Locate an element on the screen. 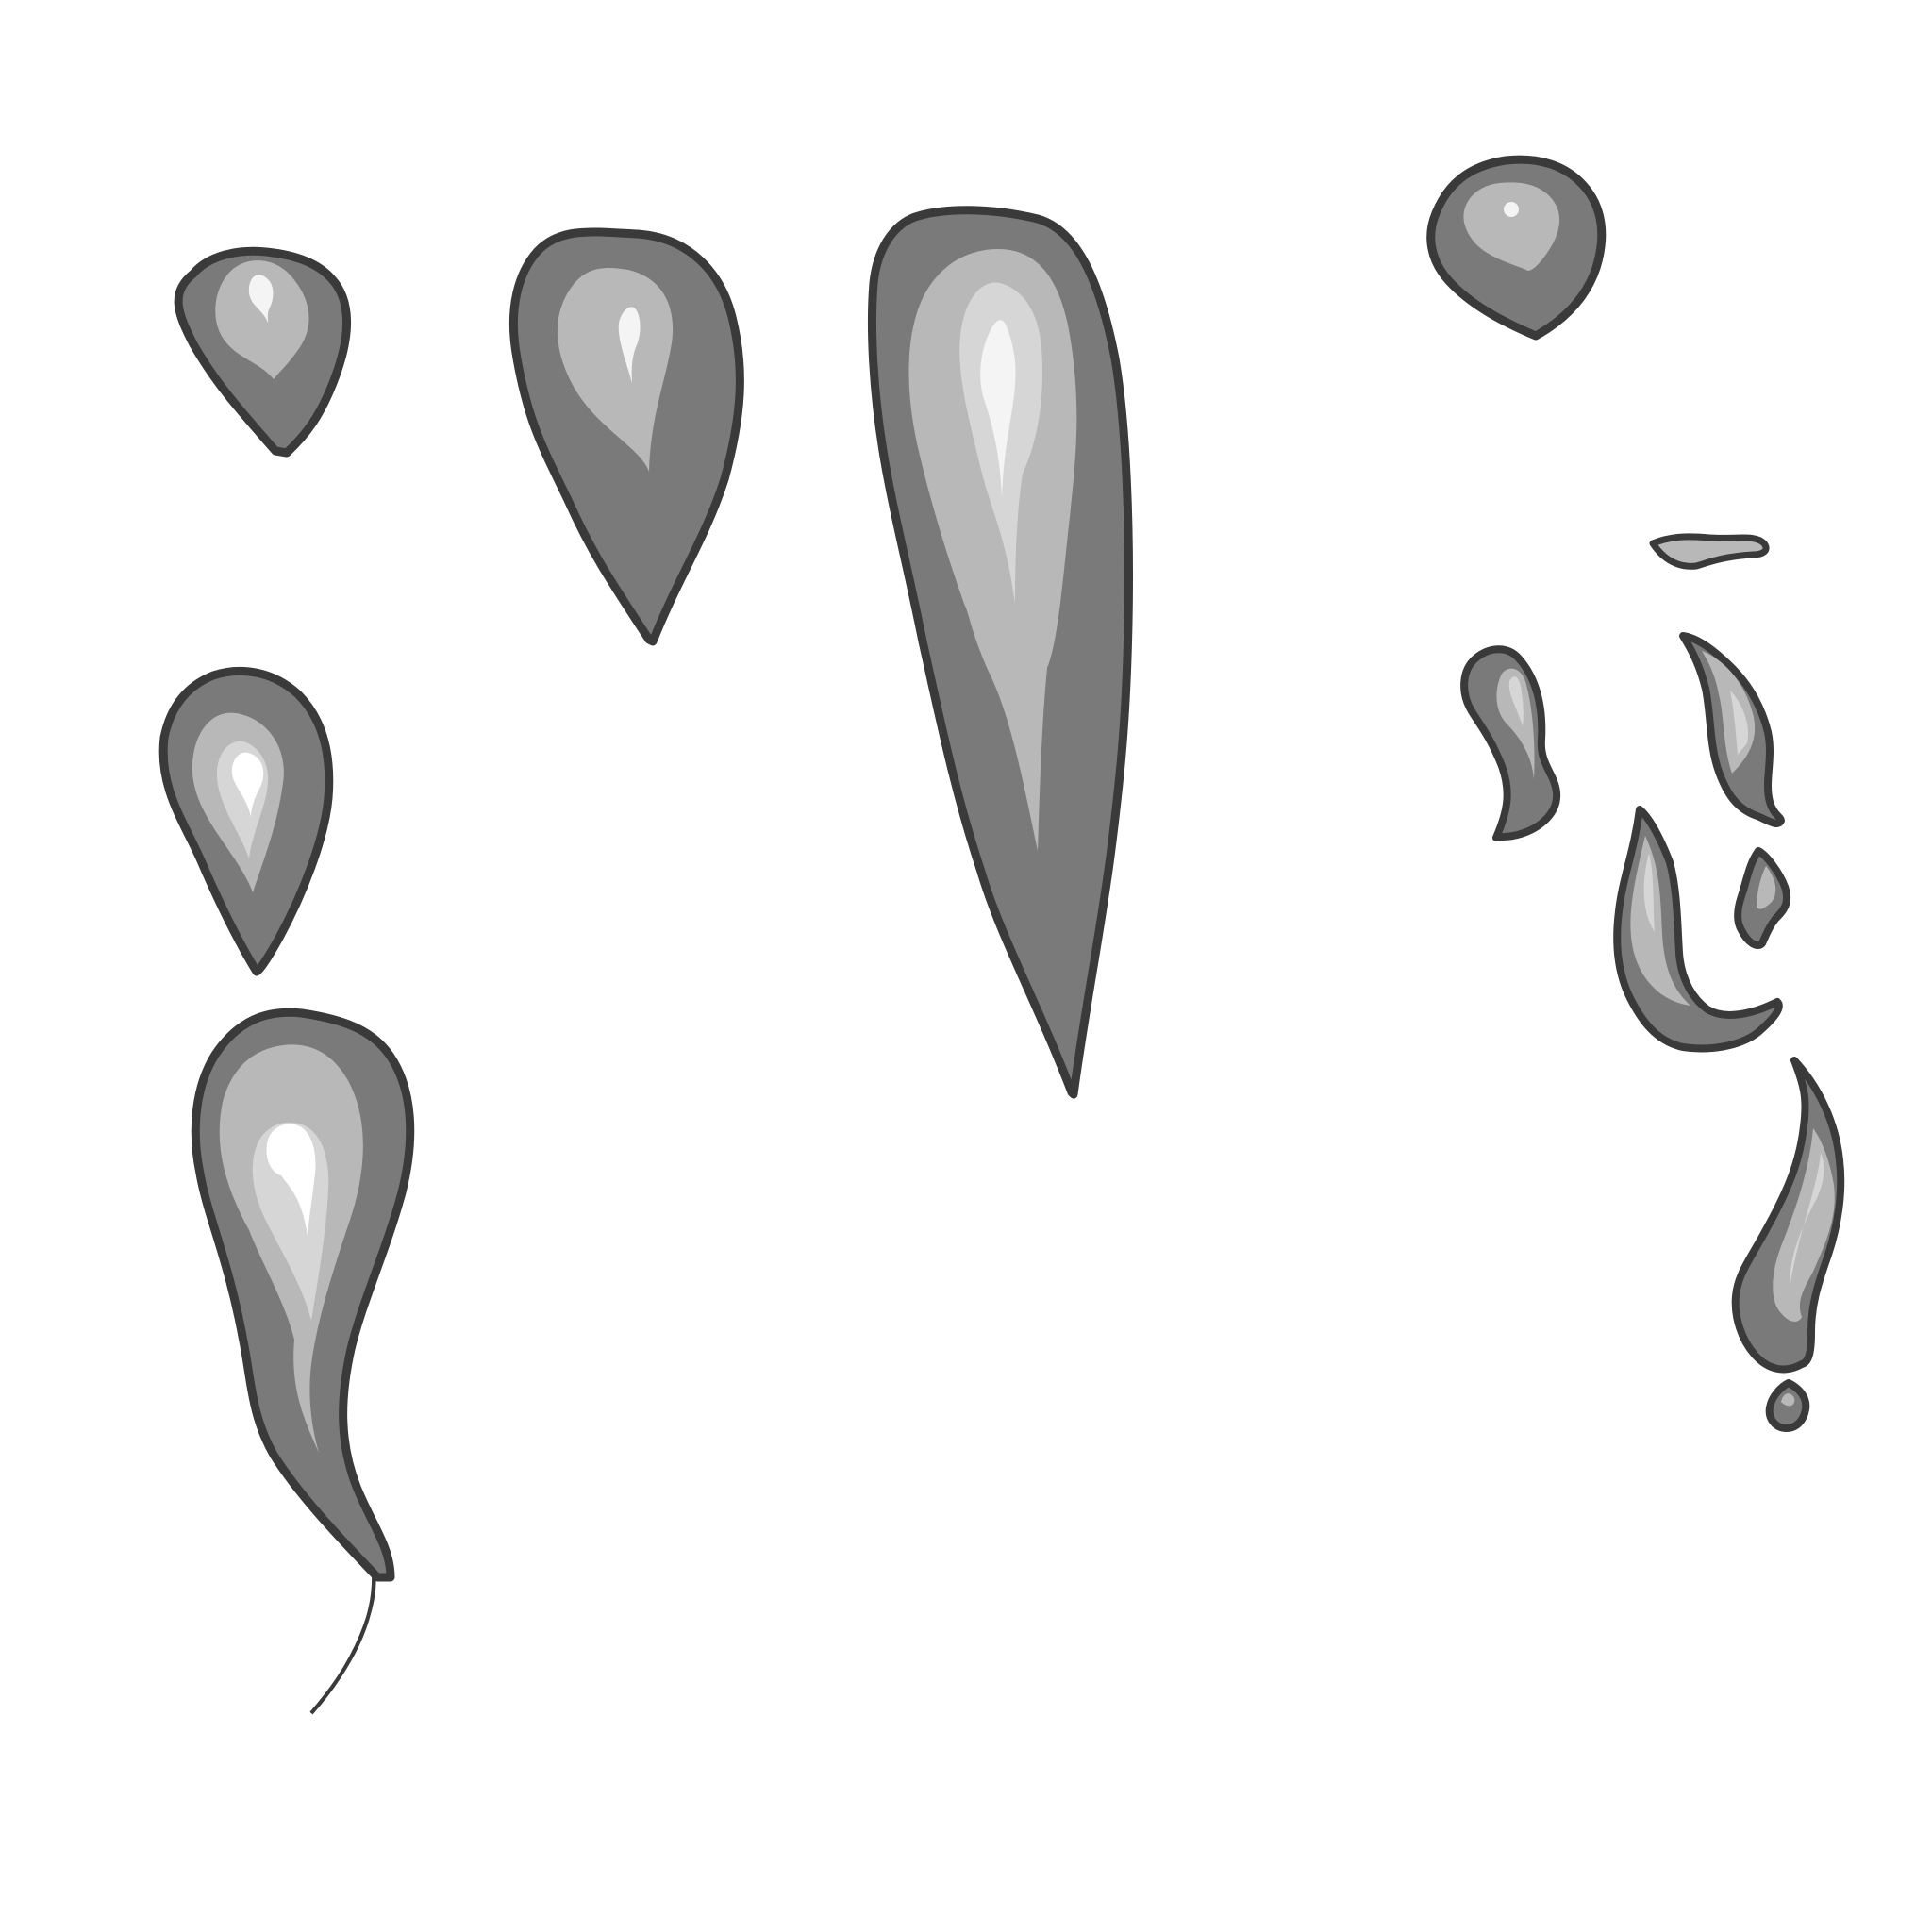 Image resolution: width=1932 pixels, height=1932 pixels. tiny-splash-bar-sprite is located at coordinates (1709, 551).